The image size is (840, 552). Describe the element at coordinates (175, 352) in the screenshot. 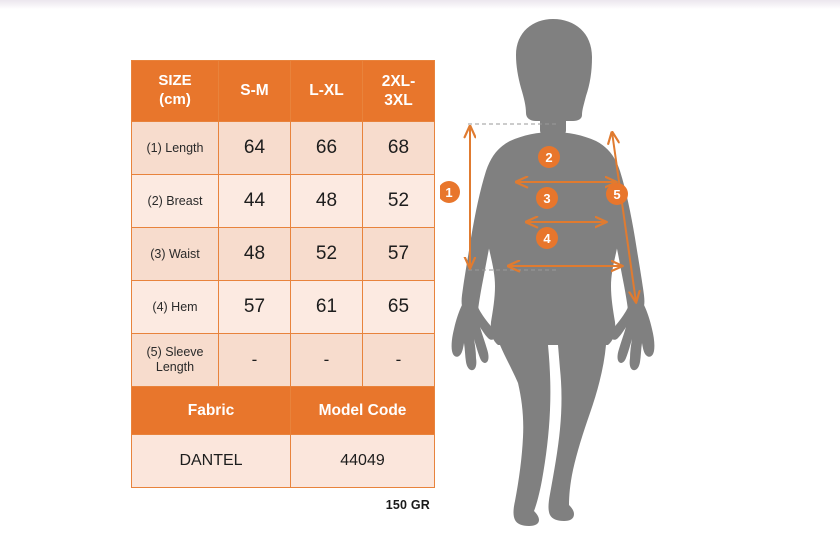

I see `row-label-sleeve-line1: (5) Sleeve` at that location.